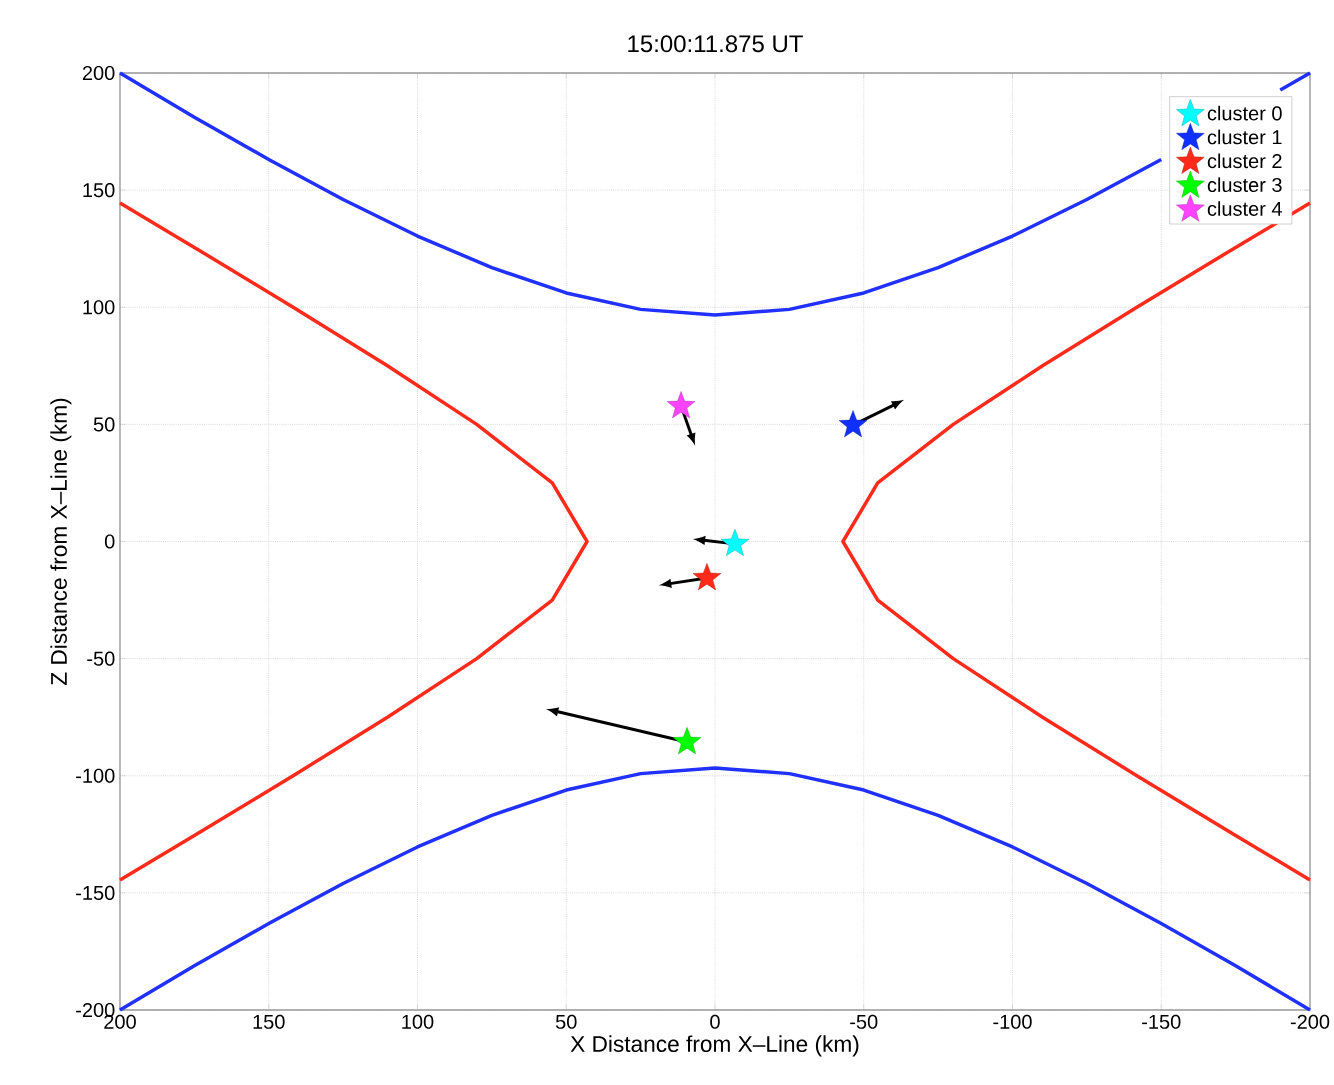 The width and height of the screenshot is (1334, 1085). I want to click on x-tick-label: -200, so click(1310, 1021).